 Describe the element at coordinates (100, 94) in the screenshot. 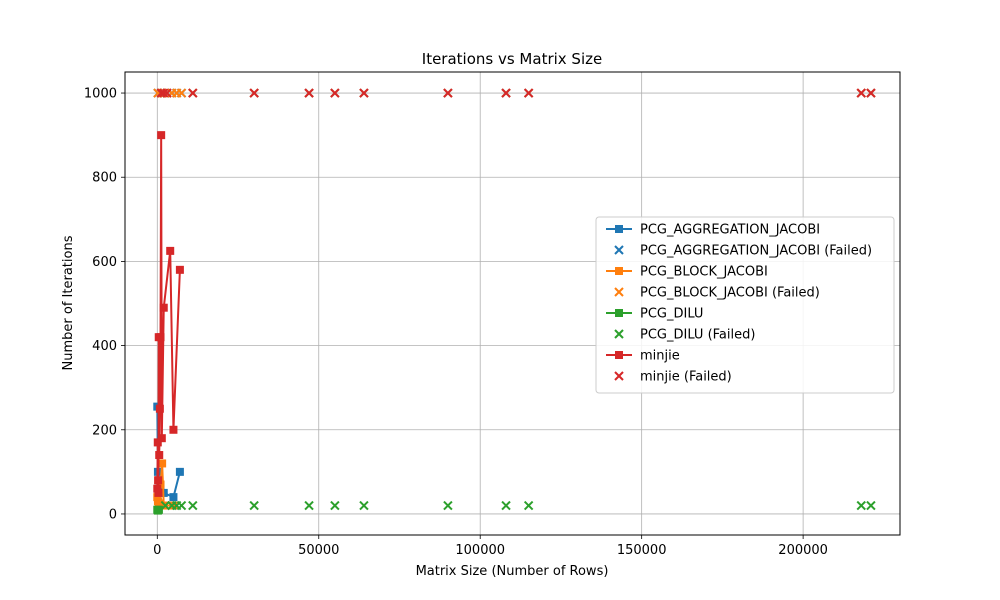

I see `y-tick-label: 1000` at that location.